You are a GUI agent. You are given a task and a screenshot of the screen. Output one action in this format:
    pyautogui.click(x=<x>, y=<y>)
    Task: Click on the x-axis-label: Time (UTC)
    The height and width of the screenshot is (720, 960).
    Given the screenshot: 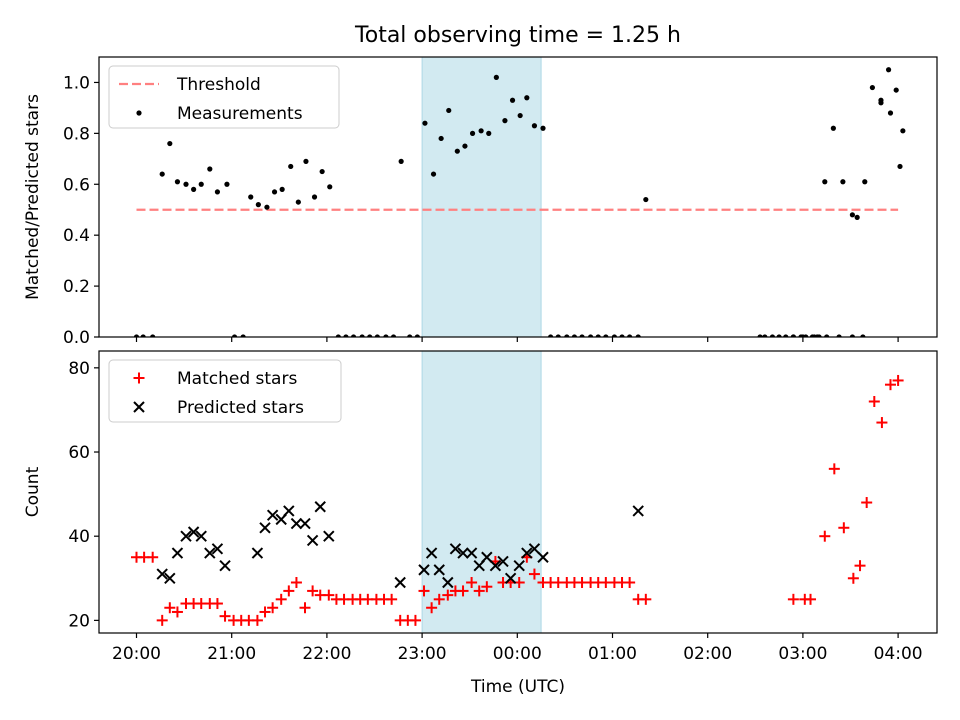 What is the action you would take?
    pyautogui.click(x=517, y=687)
    